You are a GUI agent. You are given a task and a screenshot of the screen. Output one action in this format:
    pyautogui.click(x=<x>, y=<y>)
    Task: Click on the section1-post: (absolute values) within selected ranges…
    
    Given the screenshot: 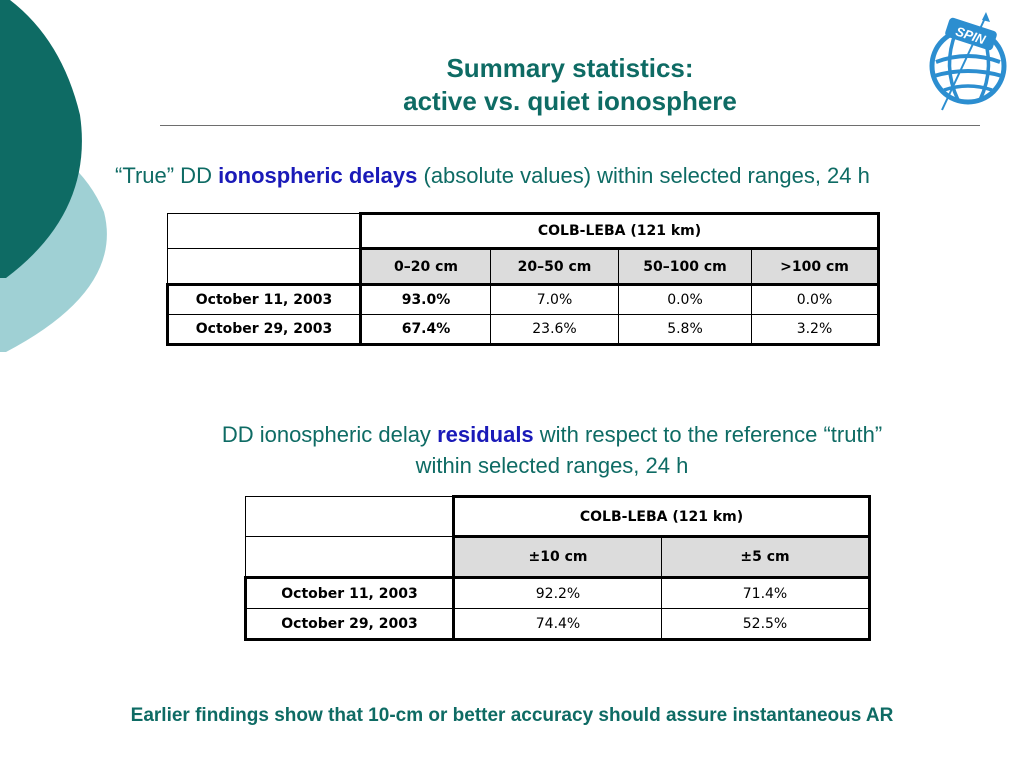 What is the action you would take?
    pyautogui.click(x=643, y=175)
    